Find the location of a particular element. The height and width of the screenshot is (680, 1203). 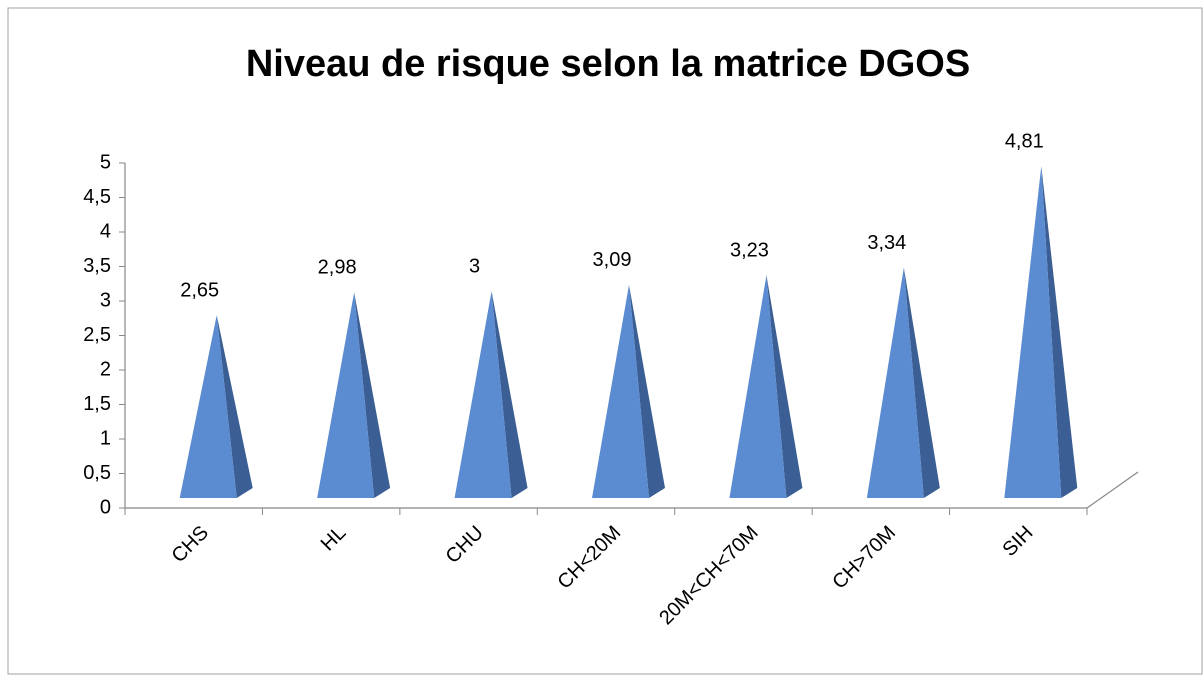

y-tick-label: 3 is located at coordinates (105, 300).